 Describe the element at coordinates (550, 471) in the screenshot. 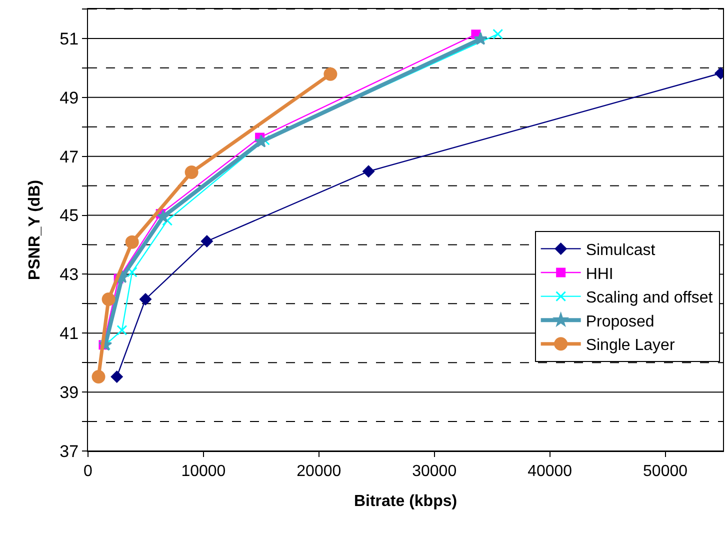

I see `x-tick-label: 40000` at that location.